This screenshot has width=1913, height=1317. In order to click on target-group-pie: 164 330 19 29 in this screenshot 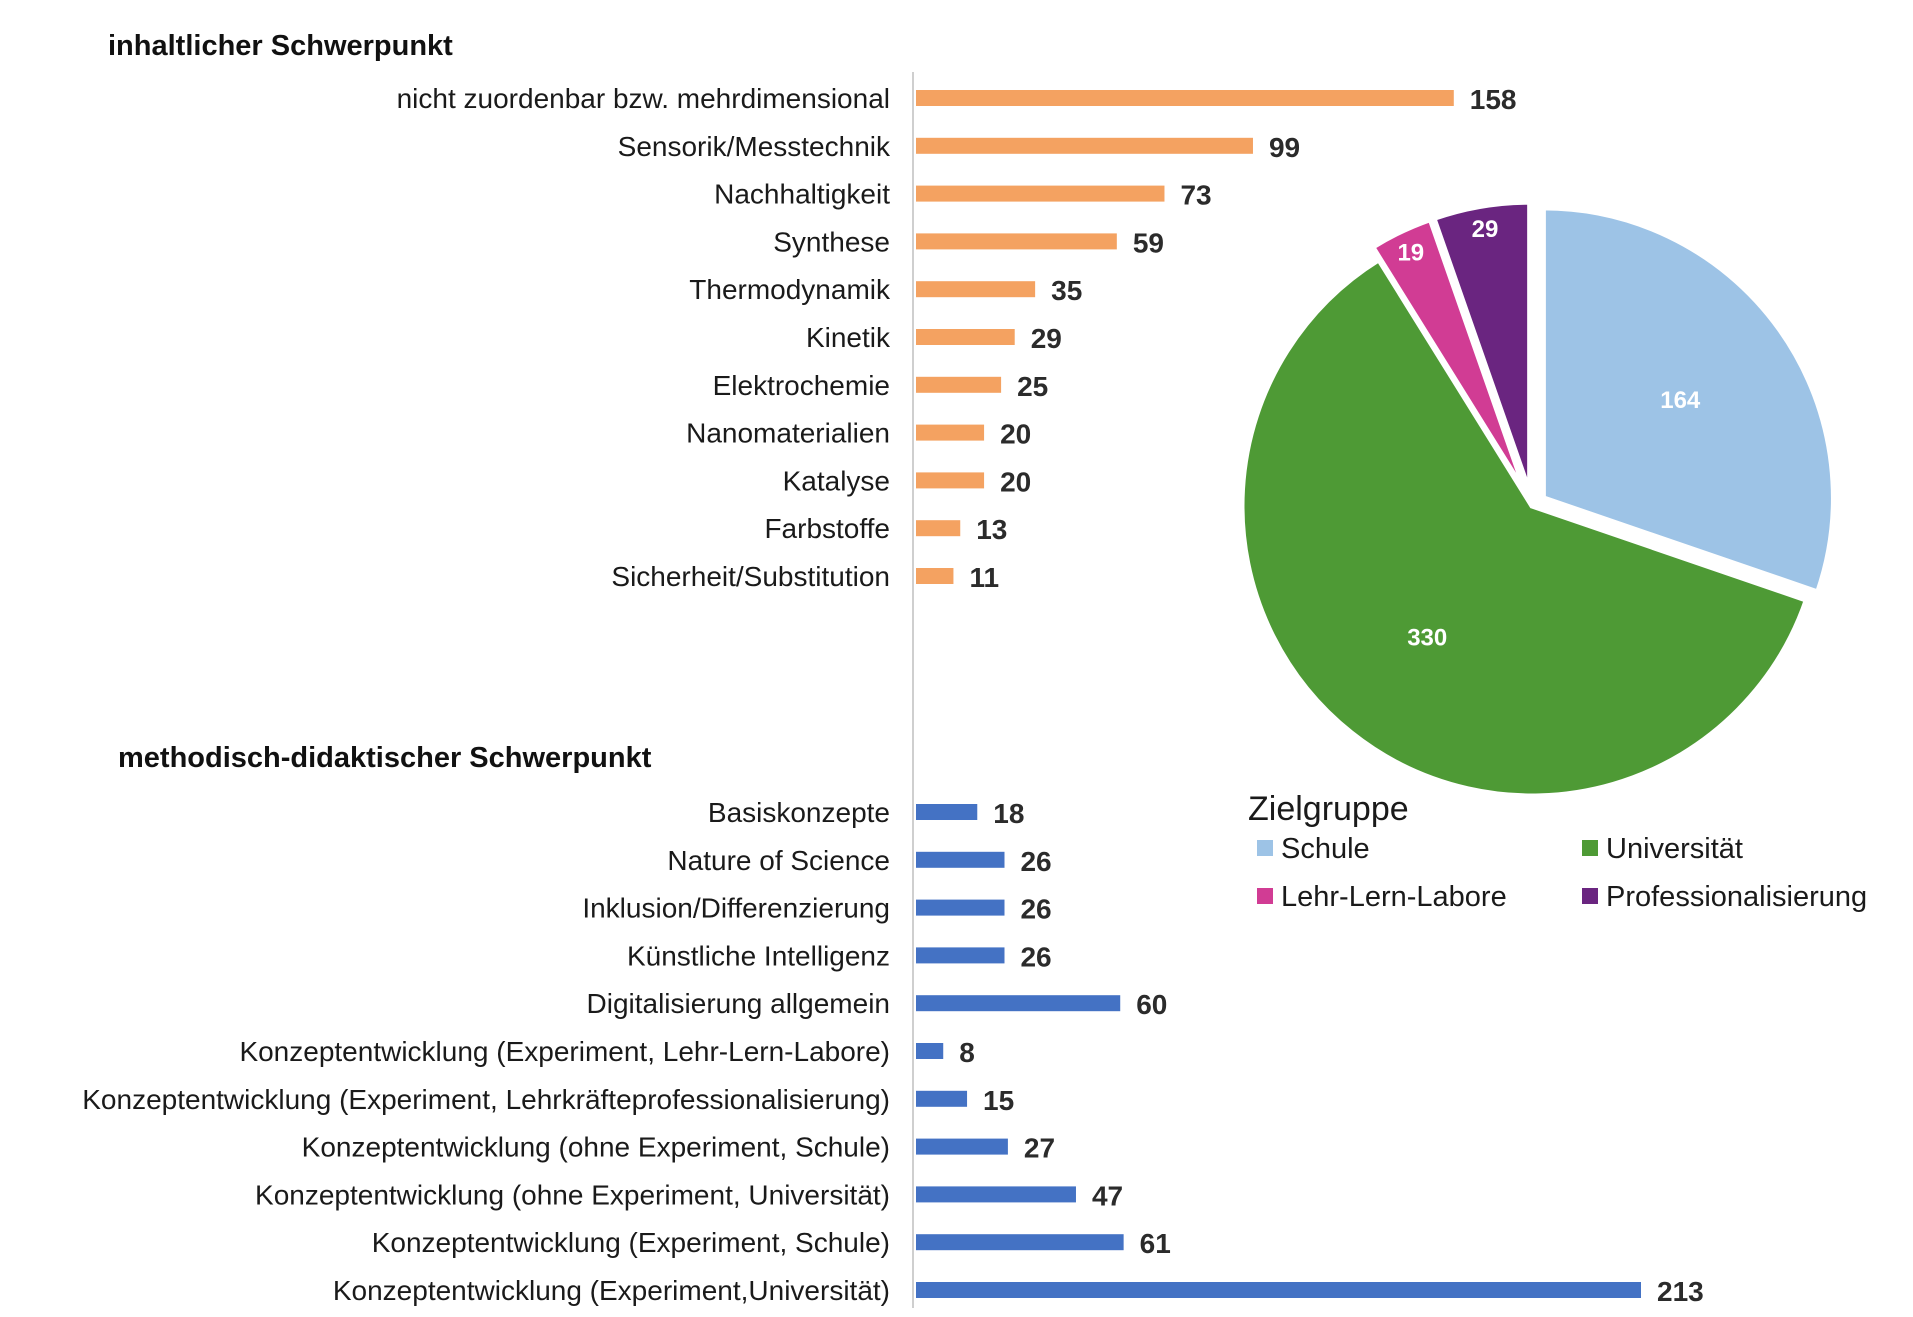, I will do `click(1537, 499)`.